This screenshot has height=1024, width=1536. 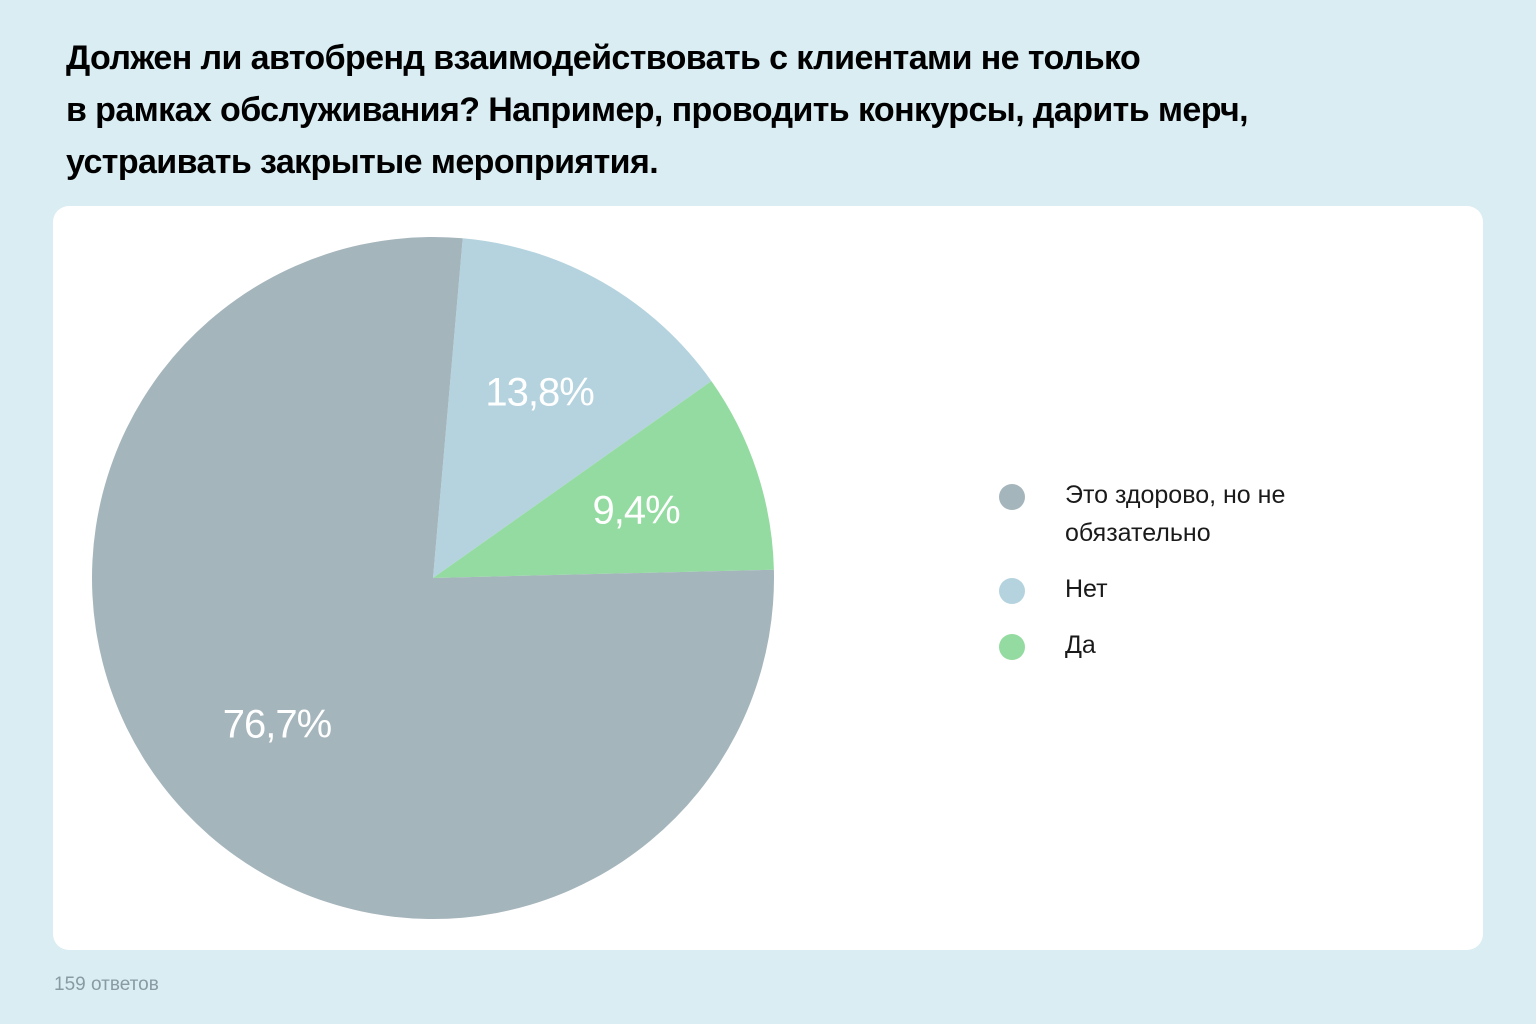 I want to click on pie-slice-no, so click(x=572, y=408).